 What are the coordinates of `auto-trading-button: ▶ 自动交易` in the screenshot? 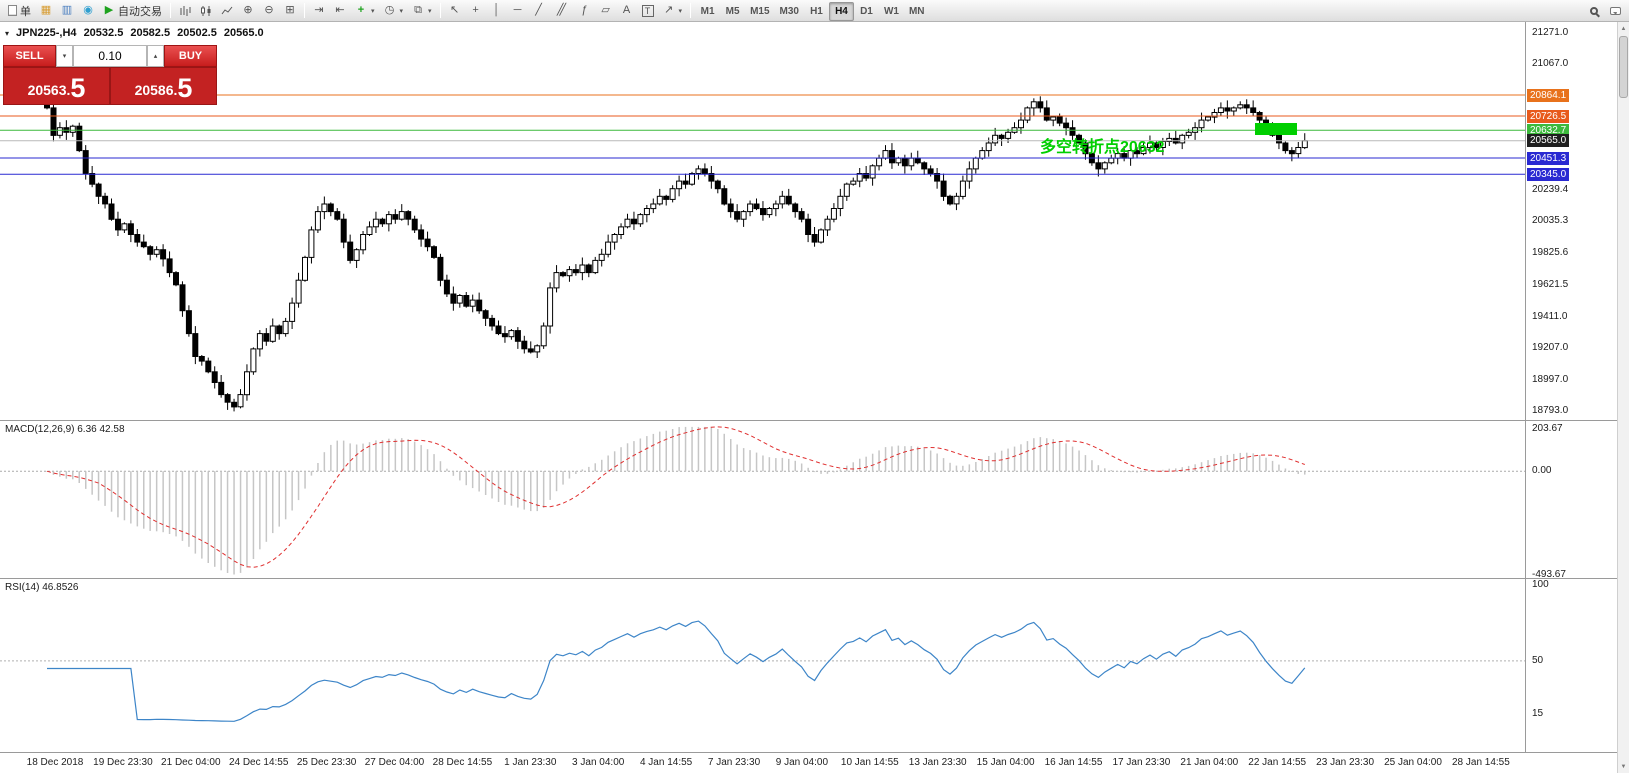 It's located at (132, 10).